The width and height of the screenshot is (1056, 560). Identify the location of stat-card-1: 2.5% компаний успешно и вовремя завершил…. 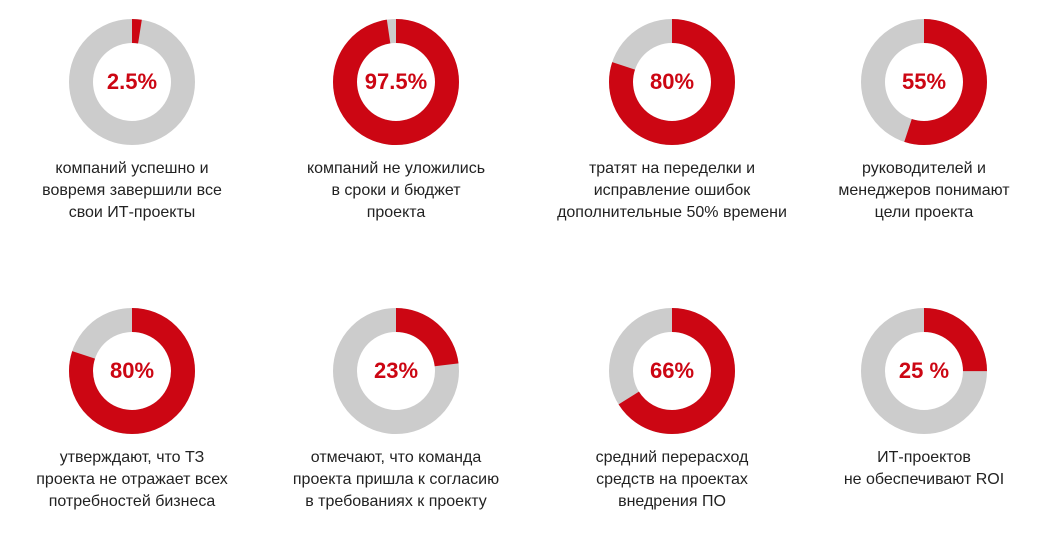
(132, 135).